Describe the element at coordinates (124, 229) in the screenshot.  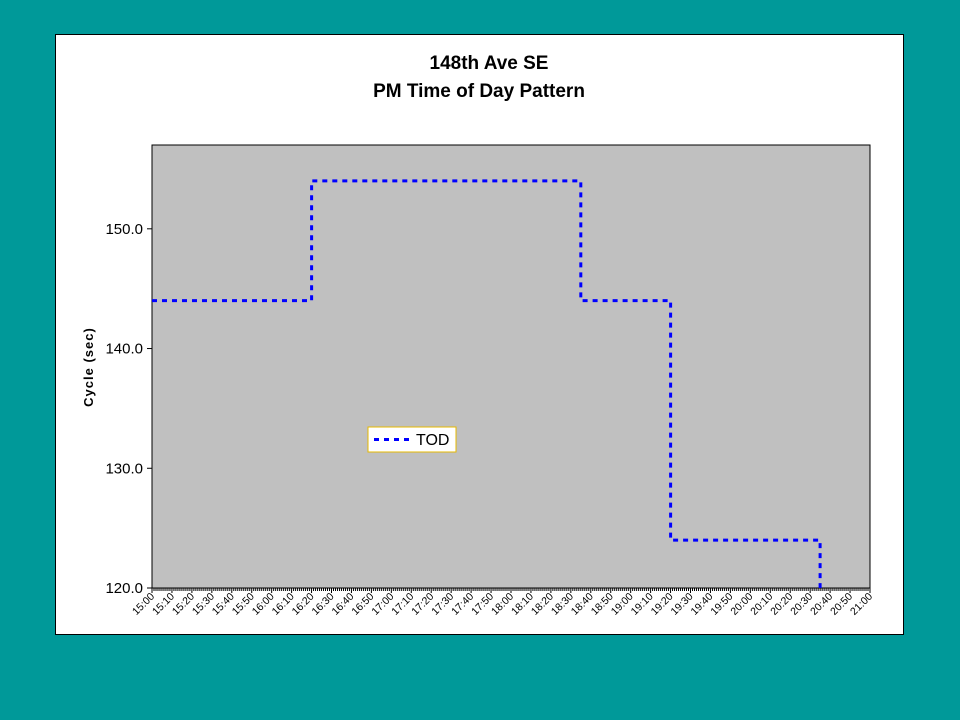
I see `y-tick-label: 150.0` at that location.